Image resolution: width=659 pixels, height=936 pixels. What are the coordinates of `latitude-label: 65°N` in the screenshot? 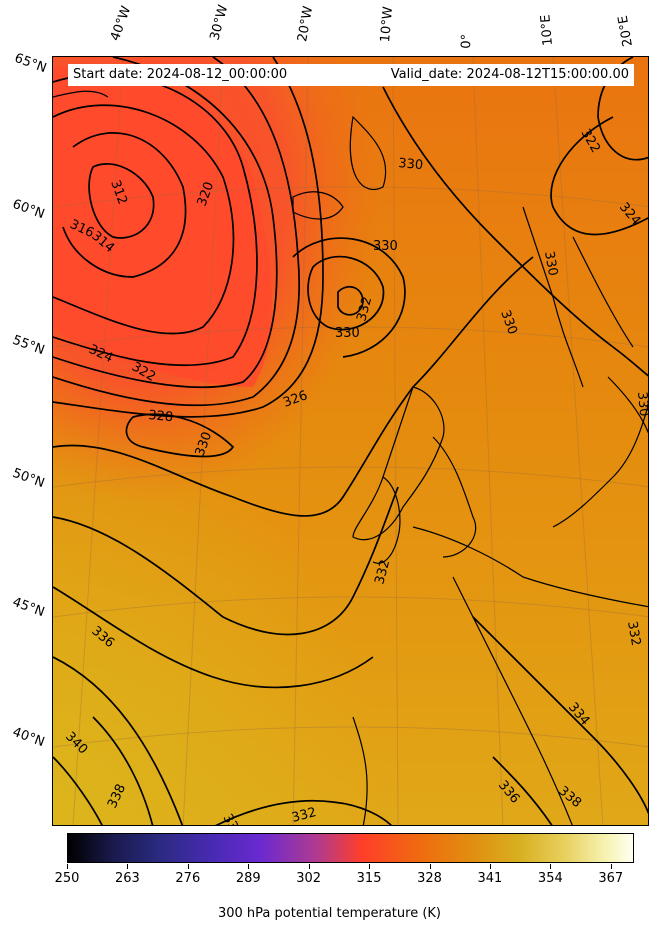 It's located at (30, 63).